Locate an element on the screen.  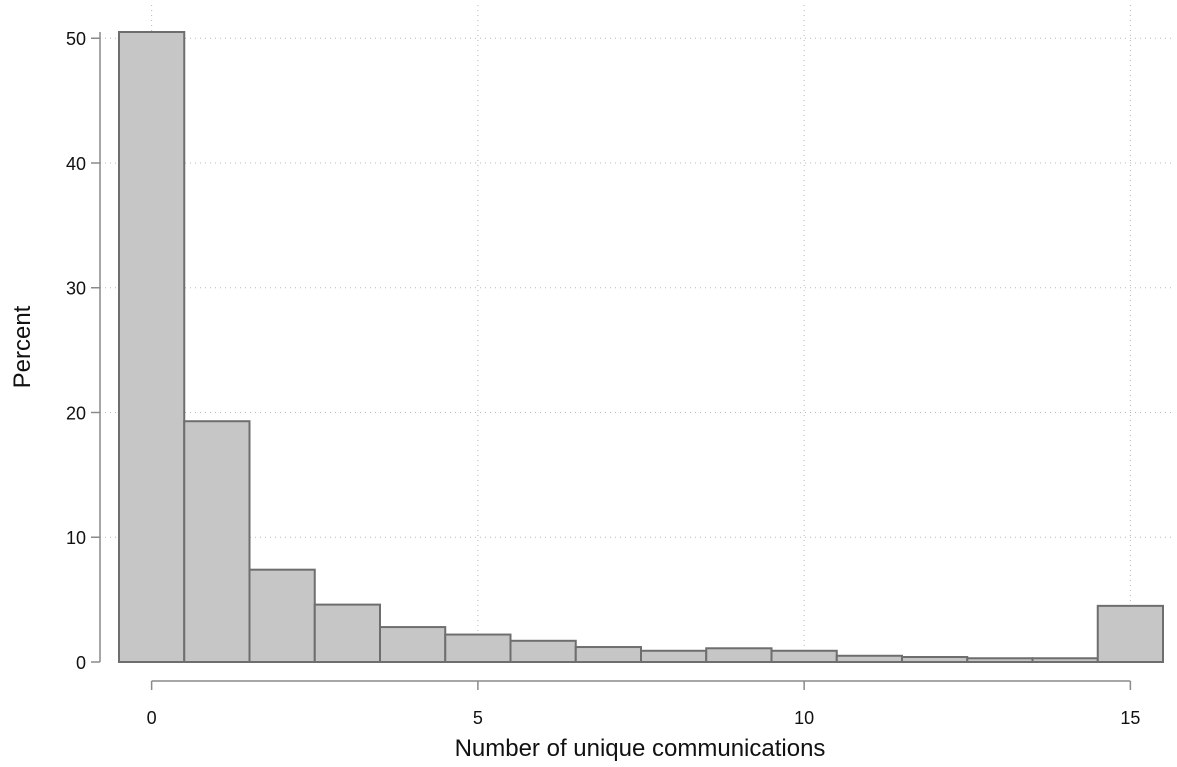
x-axis: 0 5 10 15 is located at coordinates (643, 704).